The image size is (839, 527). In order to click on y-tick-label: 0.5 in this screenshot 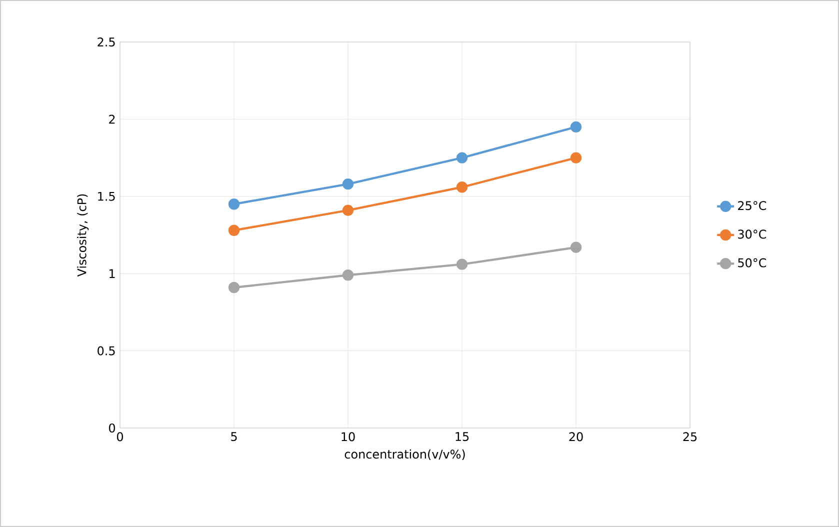, I will do `click(106, 351)`.